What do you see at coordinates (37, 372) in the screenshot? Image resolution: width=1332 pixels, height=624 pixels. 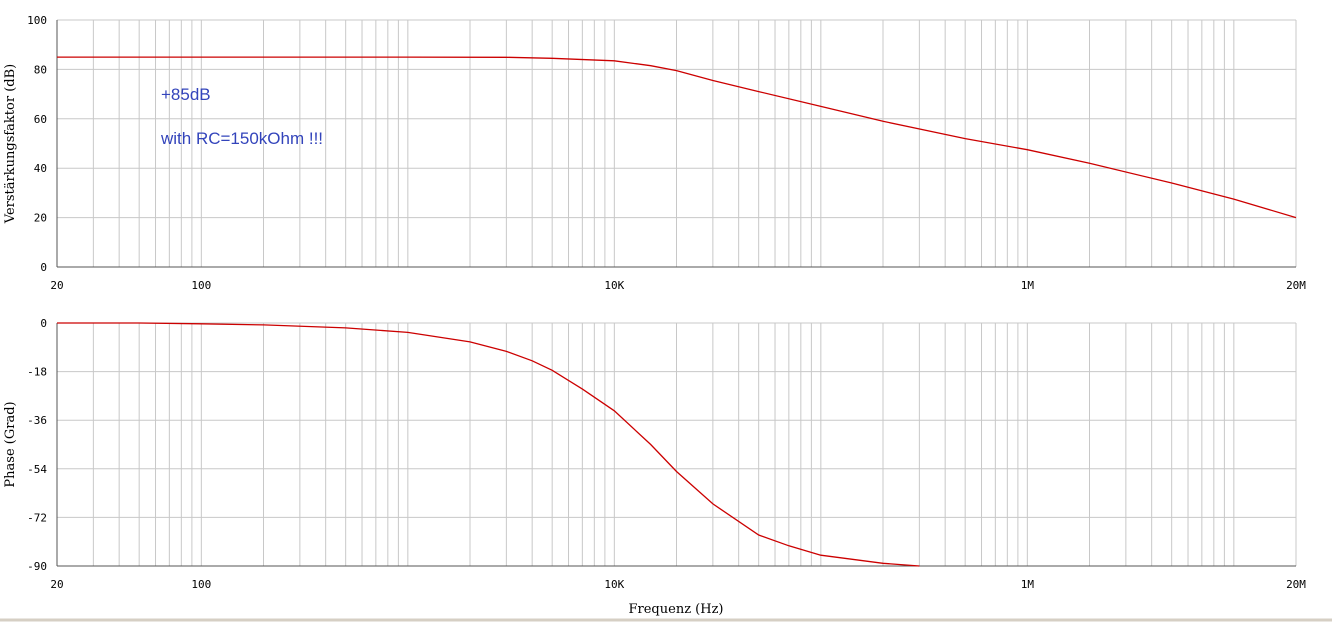 I see `y-tick-label: -18` at bounding box center [37, 372].